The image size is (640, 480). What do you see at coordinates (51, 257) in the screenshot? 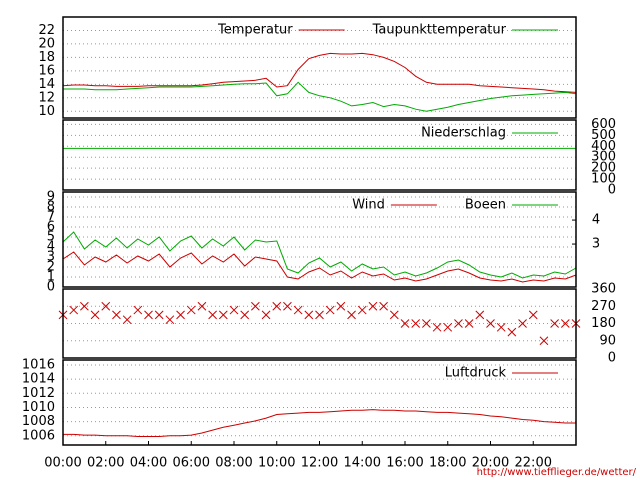
I see `y-tick-label: 3` at bounding box center [51, 257].